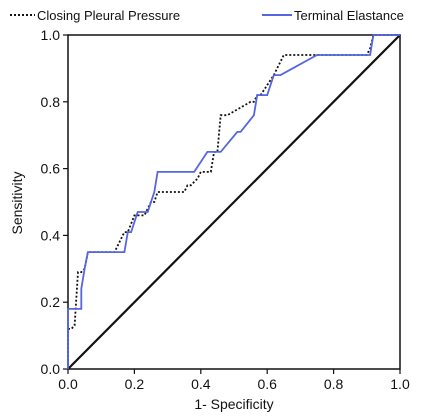 The width and height of the screenshot is (427, 419). What do you see at coordinates (108, 15) in the screenshot?
I see `legend-label-closing-pleural-pressure: Closing Pleural Pressure` at bounding box center [108, 15].